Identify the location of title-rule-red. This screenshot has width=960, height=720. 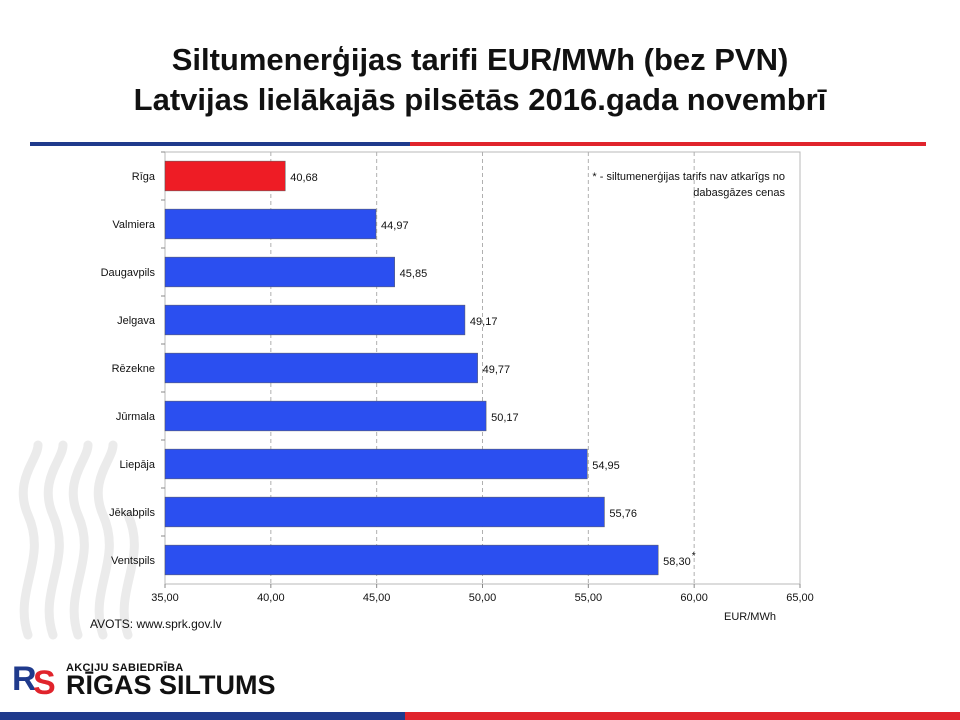
(668, 144).